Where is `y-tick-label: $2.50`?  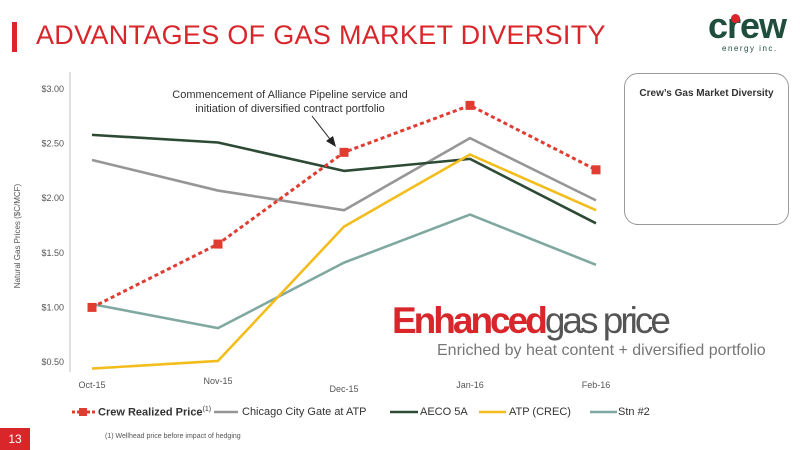
y-tick-label: $2.50 is located at coordinates (52, 144).